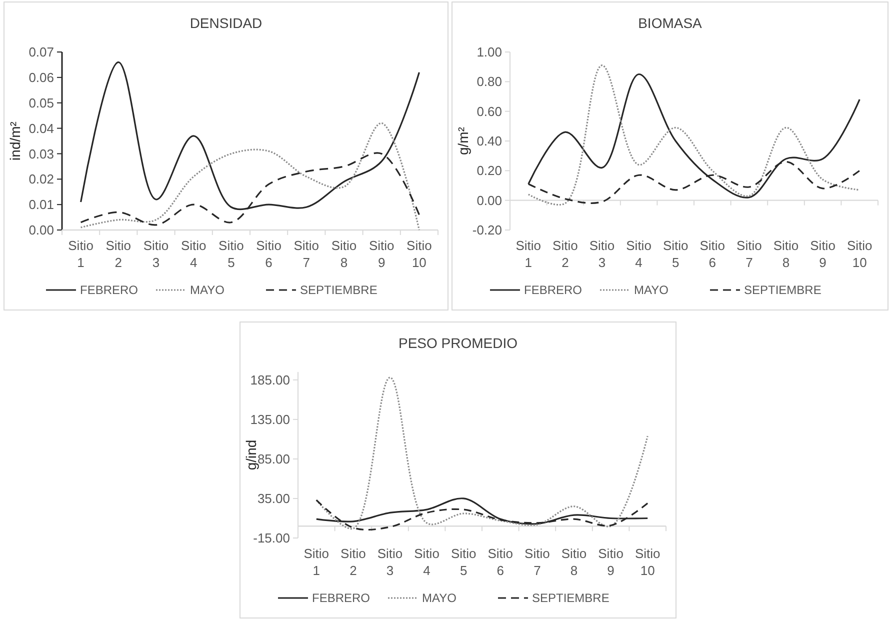 The height and width of the screenshot is (621, 896). What do you see at coordinates (41, 77) in the screenshot?
I see `y-tick-label: 0.06` at bounding box center [41, 77].